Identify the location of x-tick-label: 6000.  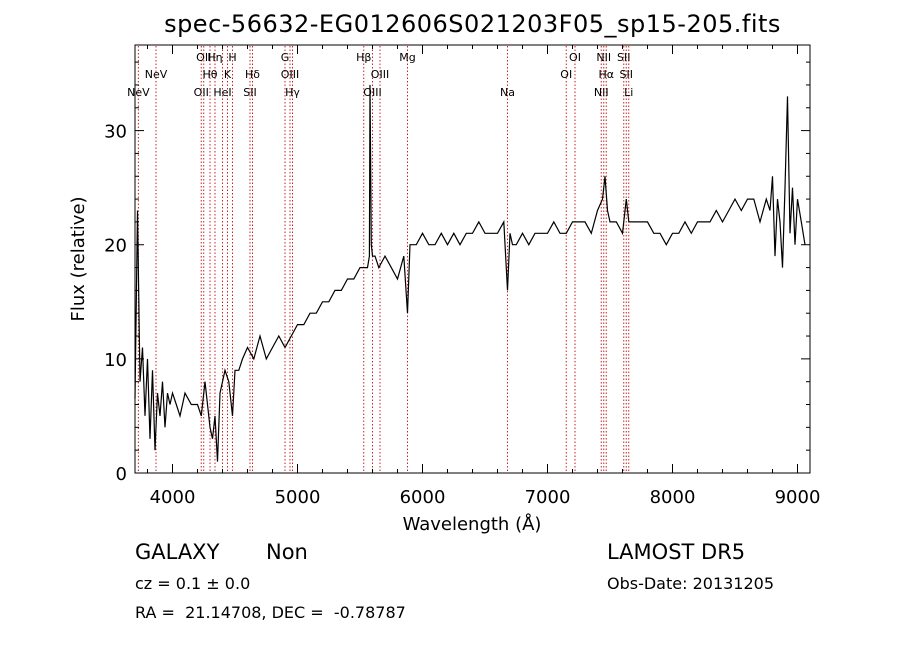
(423, 497).